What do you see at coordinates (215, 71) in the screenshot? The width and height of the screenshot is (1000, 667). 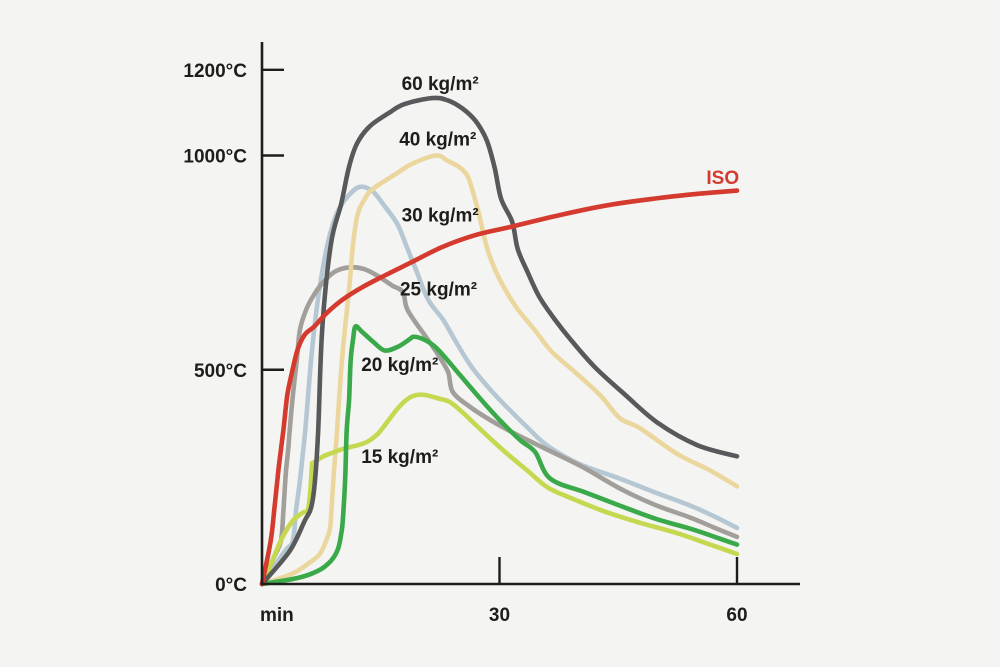 I see `y-tick-label-1200: 1200°C` at bounding box center [215, 71].